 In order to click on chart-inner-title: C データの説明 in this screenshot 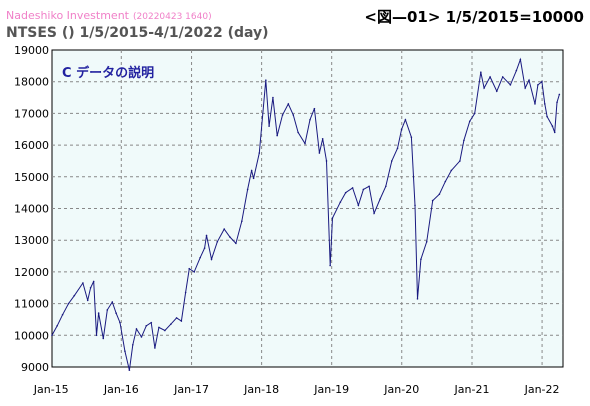, I will do `click(108, 73)`.